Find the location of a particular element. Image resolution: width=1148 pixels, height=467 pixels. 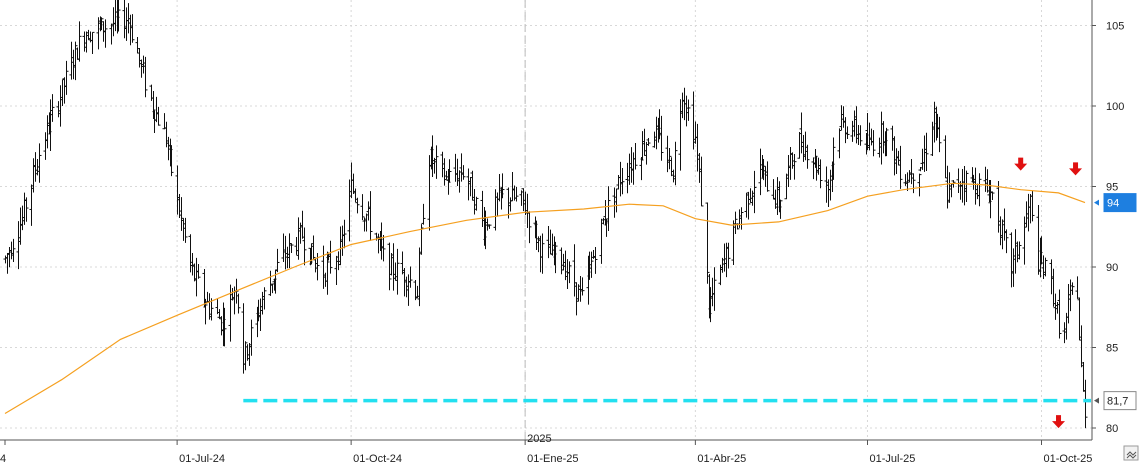

chart-options-icon is located at coordinates (1131, 453).